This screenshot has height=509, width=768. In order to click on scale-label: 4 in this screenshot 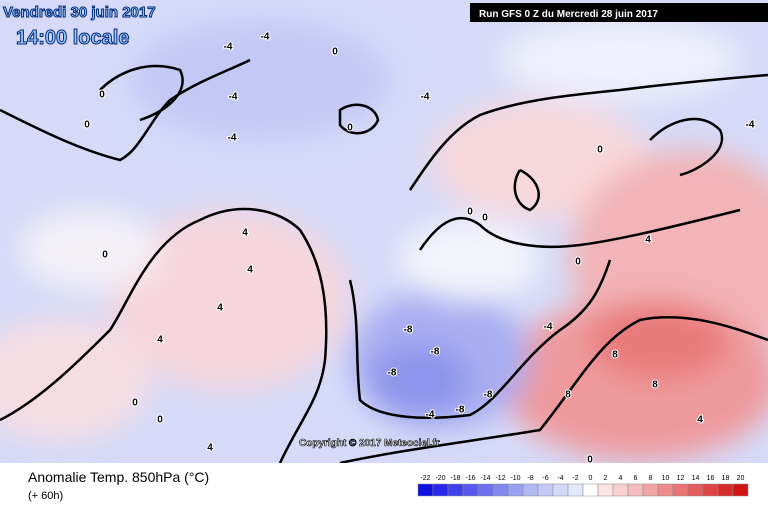, I will do `click(621, 478)`.